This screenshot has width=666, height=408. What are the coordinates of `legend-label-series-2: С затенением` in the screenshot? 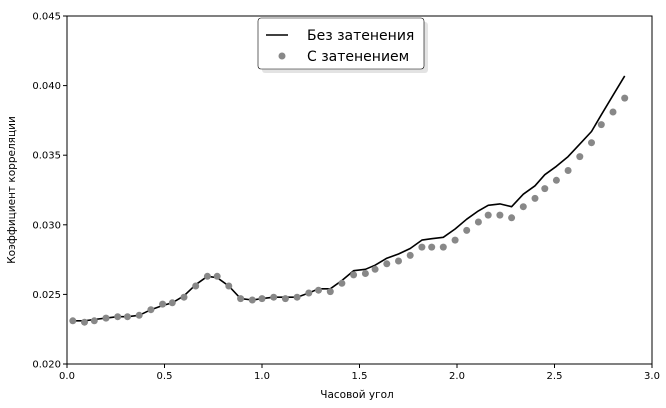 It's located at (358, 57).